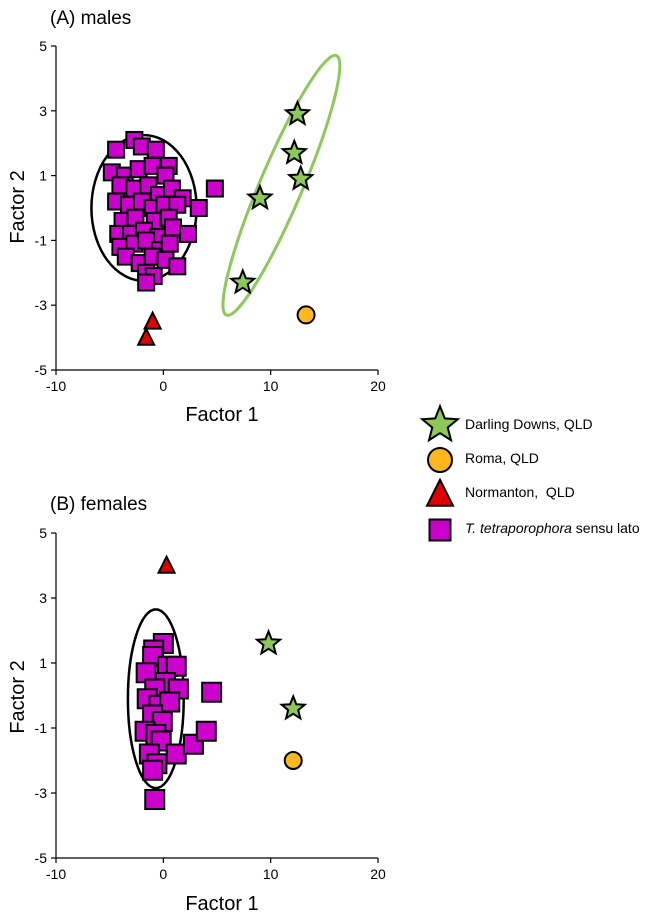 This screenshot has width=671, height=918. What do you see at coordinates (41, 793) in the screenshot?
I see `panel-b-y-tick-label: -3` at bounding box center [41, 793].